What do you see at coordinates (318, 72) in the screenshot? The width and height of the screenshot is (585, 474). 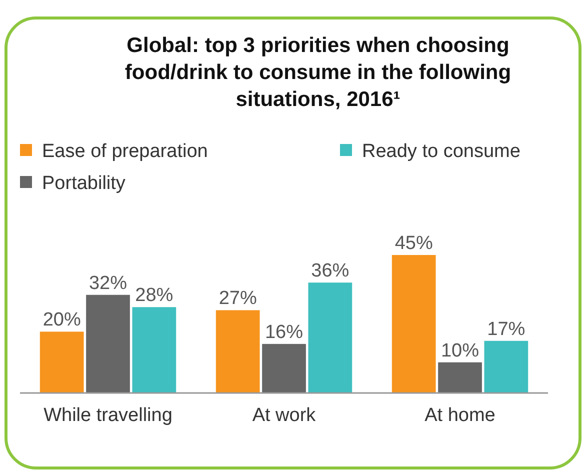 I see `chart-title: Global: top 3 priorities when choosing food/drink to consume in the following situations, 2016¹` at bounding box center [318, 72].